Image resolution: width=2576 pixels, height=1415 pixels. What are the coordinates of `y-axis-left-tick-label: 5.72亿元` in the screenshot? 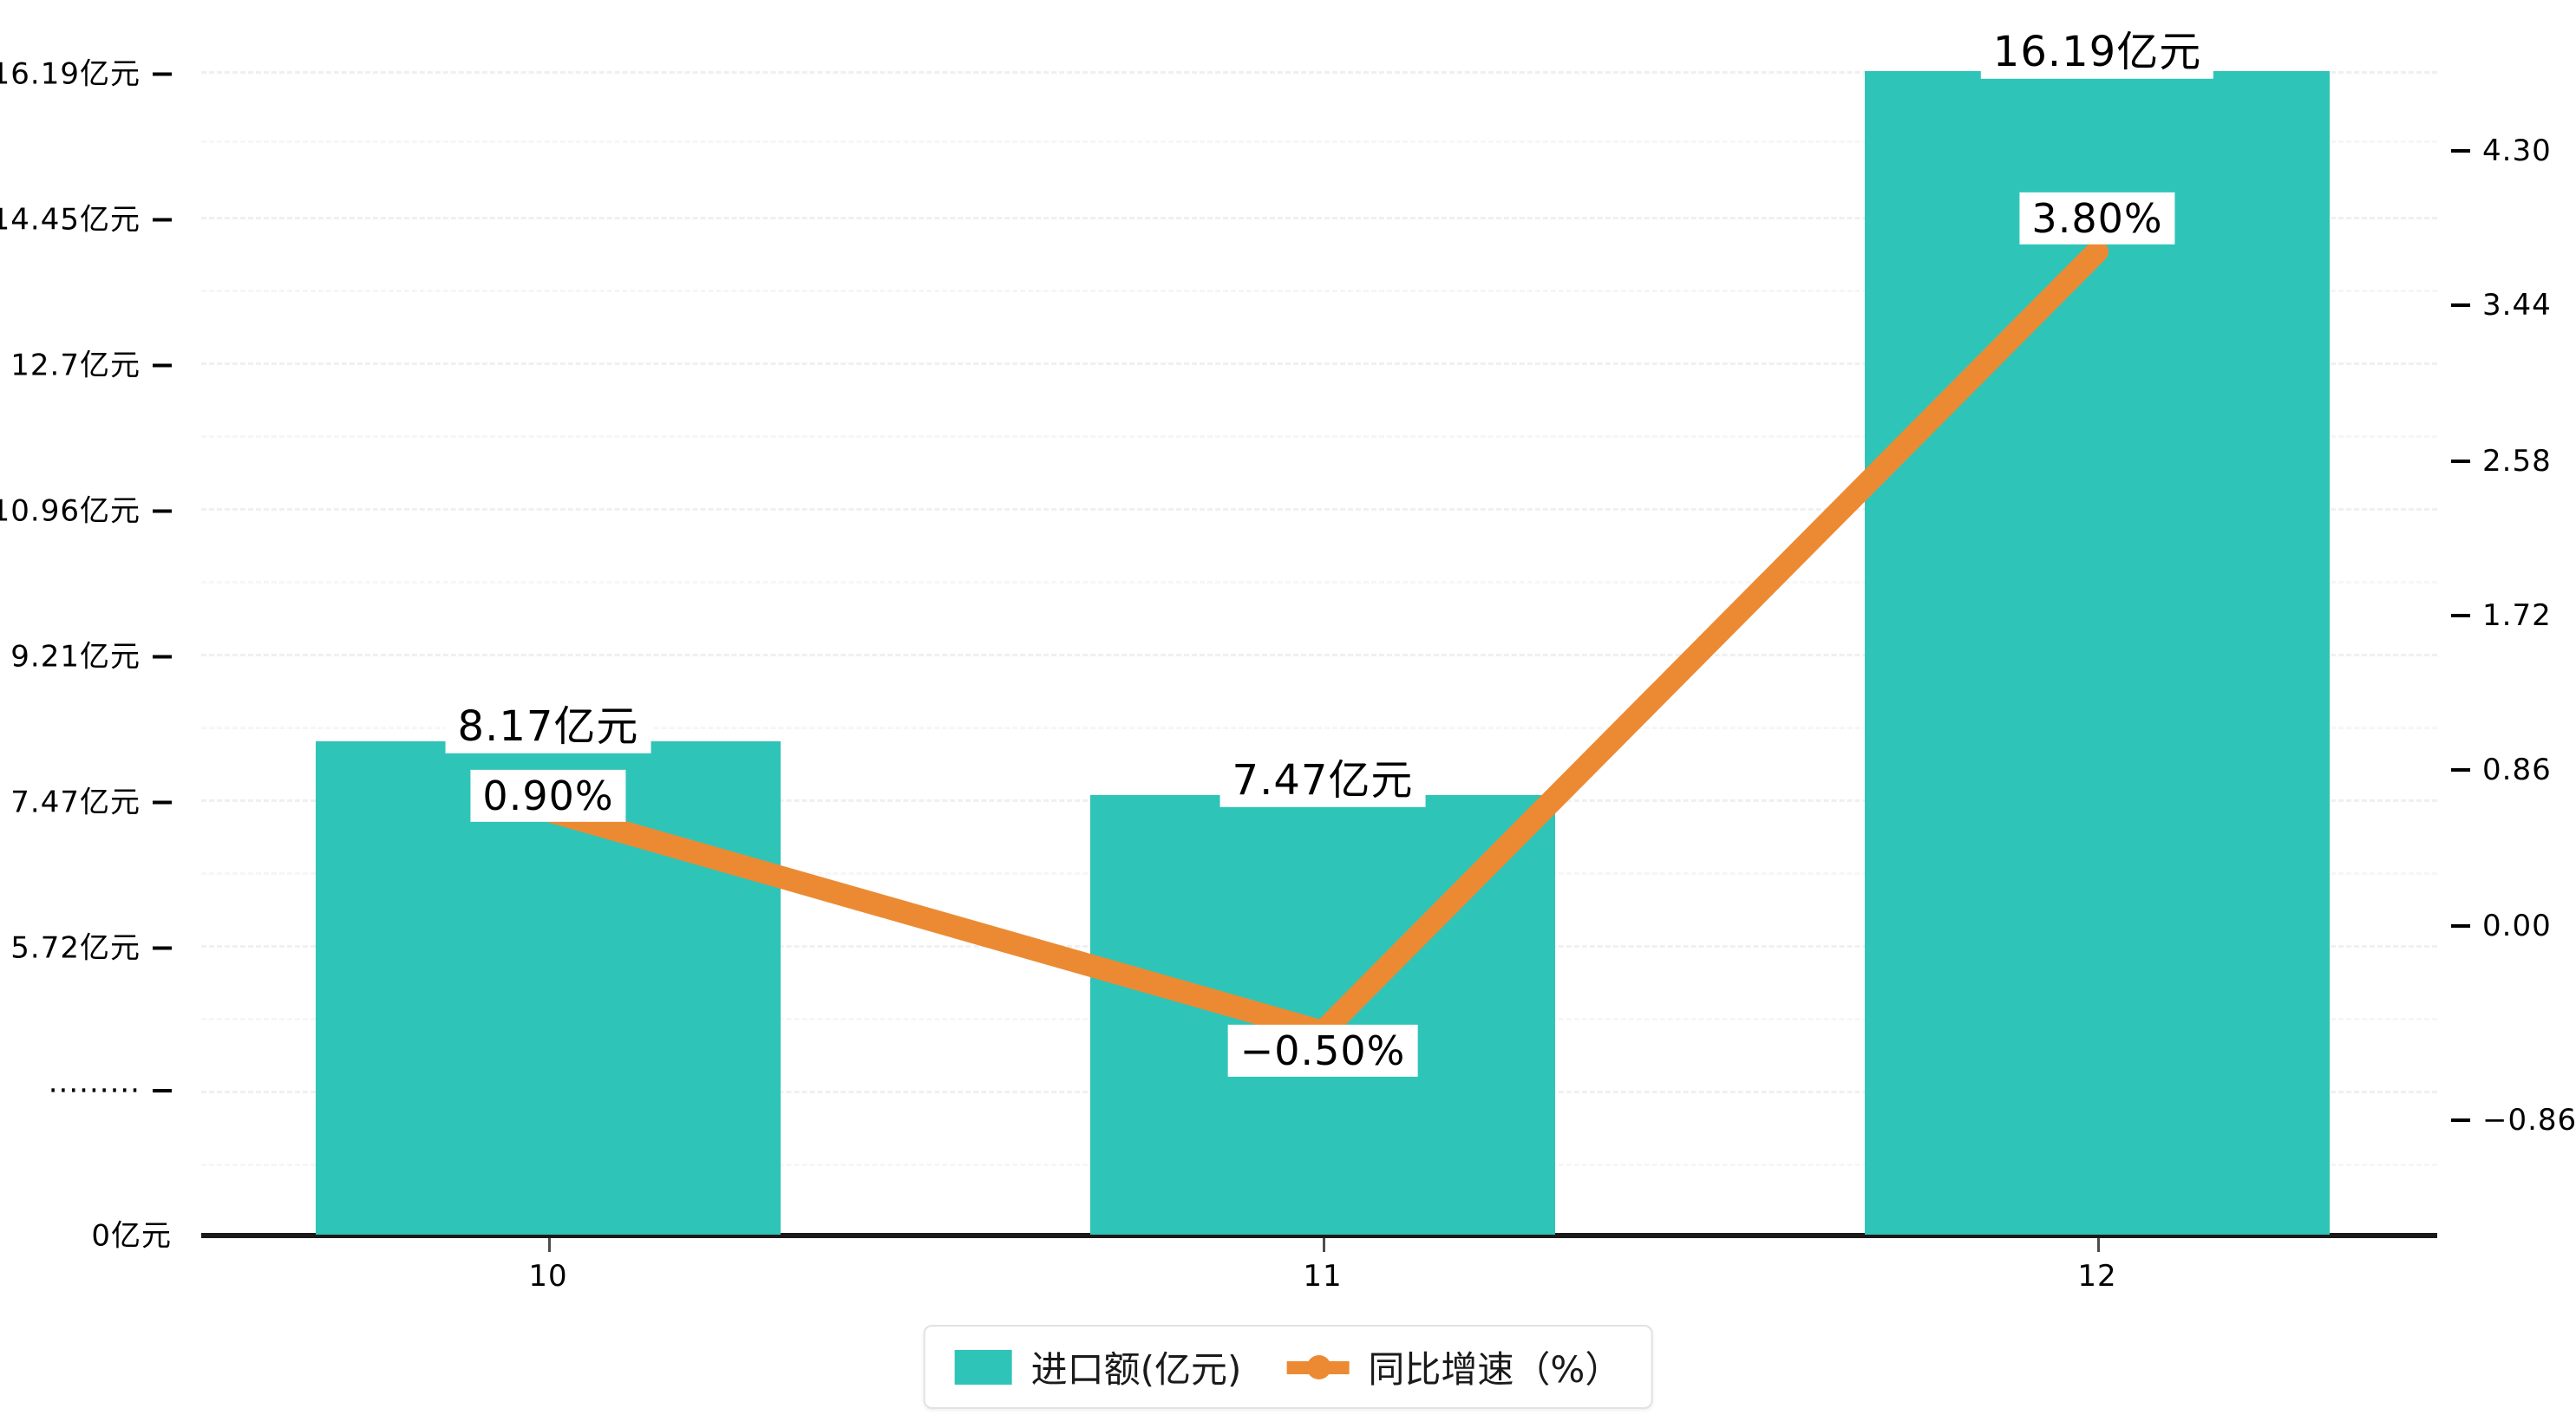 It's located at (91, 945).